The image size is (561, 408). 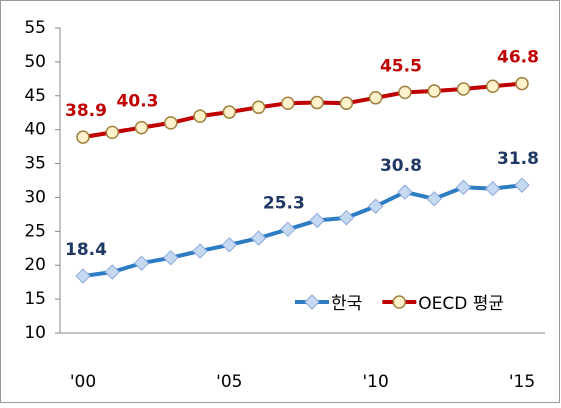 I want to click on data-label: 30.8, so click(x=401, y=166).